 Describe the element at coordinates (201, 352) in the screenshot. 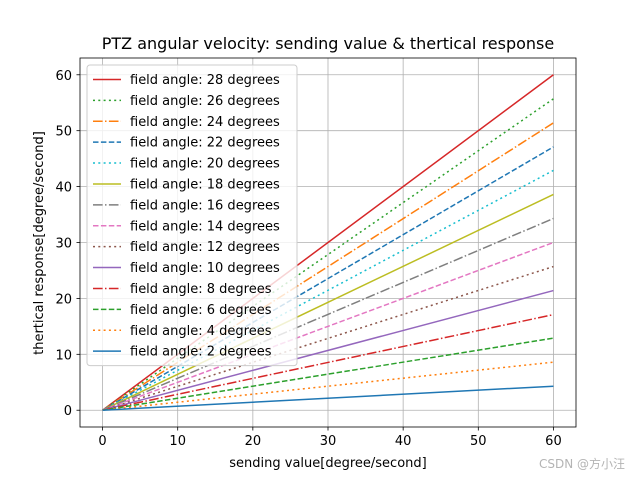

I see `legend-label: field angle: 2 degrees` at that location.